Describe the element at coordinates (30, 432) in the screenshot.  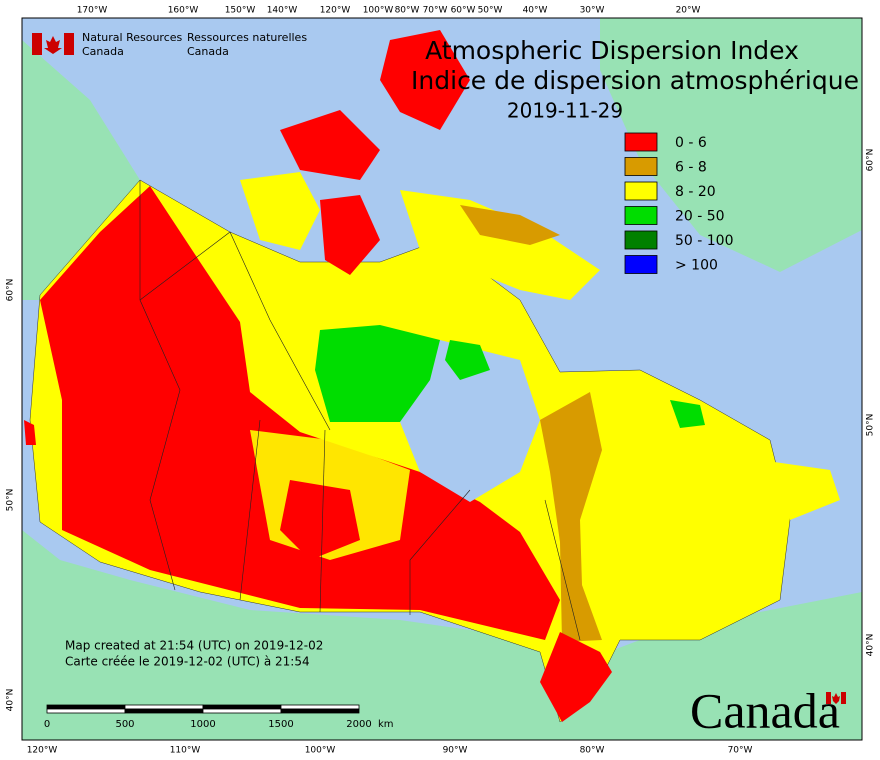
I see `island-haida` at that location.